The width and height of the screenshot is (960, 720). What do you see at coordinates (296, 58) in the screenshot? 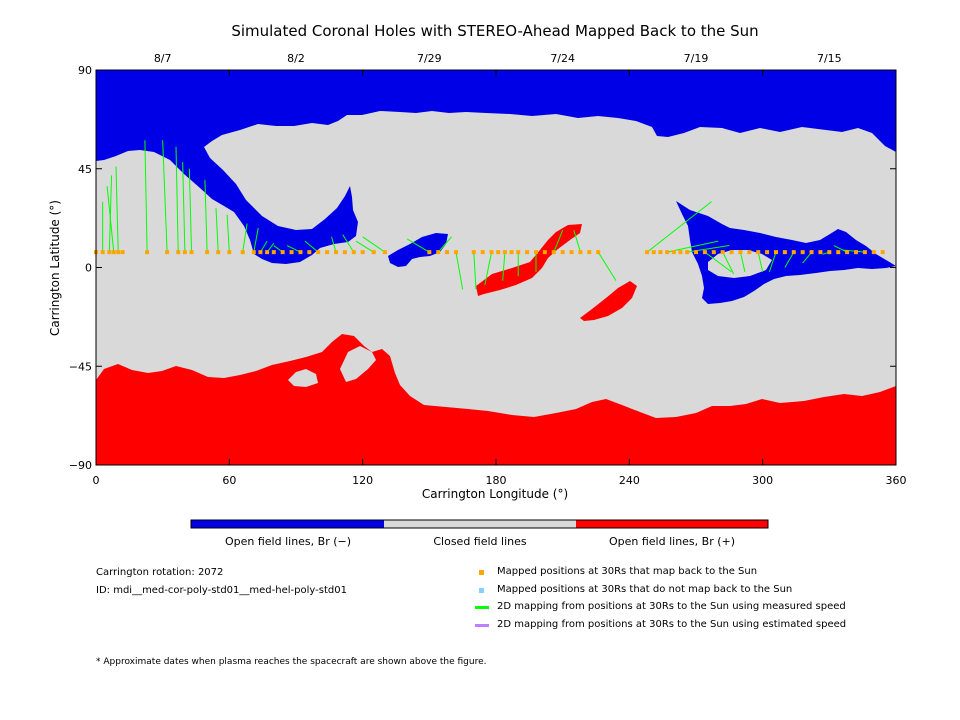
I see `date-tick-label-1: 8/2` at bounding box center [296, 58].